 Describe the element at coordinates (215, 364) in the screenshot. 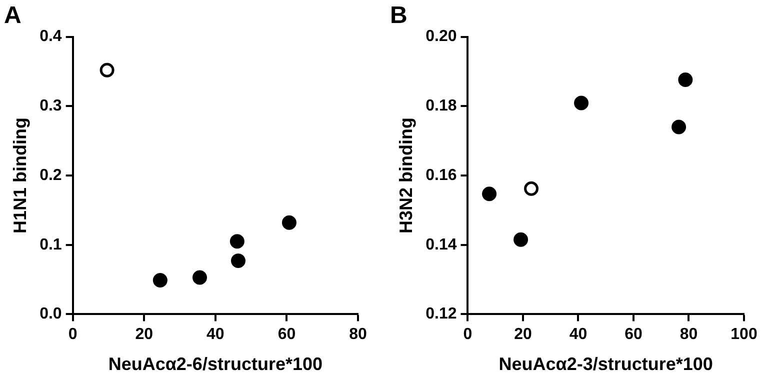

I see `x-axis-title: NeuAcα2-6/structure*100` at that location.